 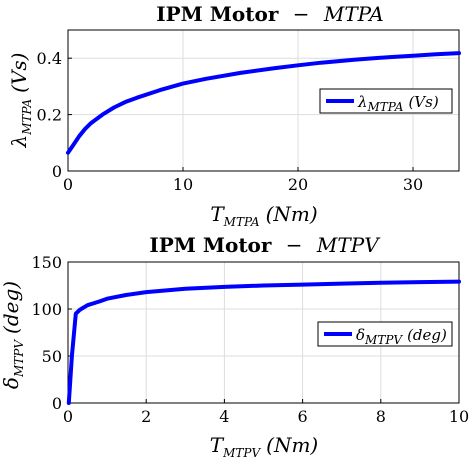 What do you see at coordinates (241, 222) in the screenshot?
I see `chart-mtpa-xlabel-sub: MTPA` at bounding box center [241, 222].